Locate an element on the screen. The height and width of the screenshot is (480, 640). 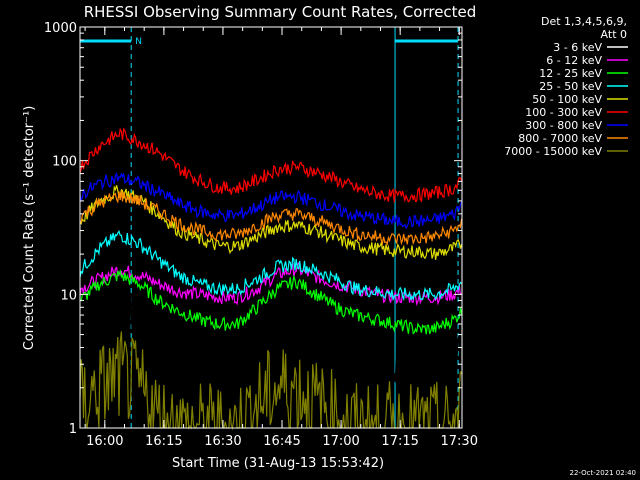
y-tick-label: 100 is located at coordinates (64, 162).